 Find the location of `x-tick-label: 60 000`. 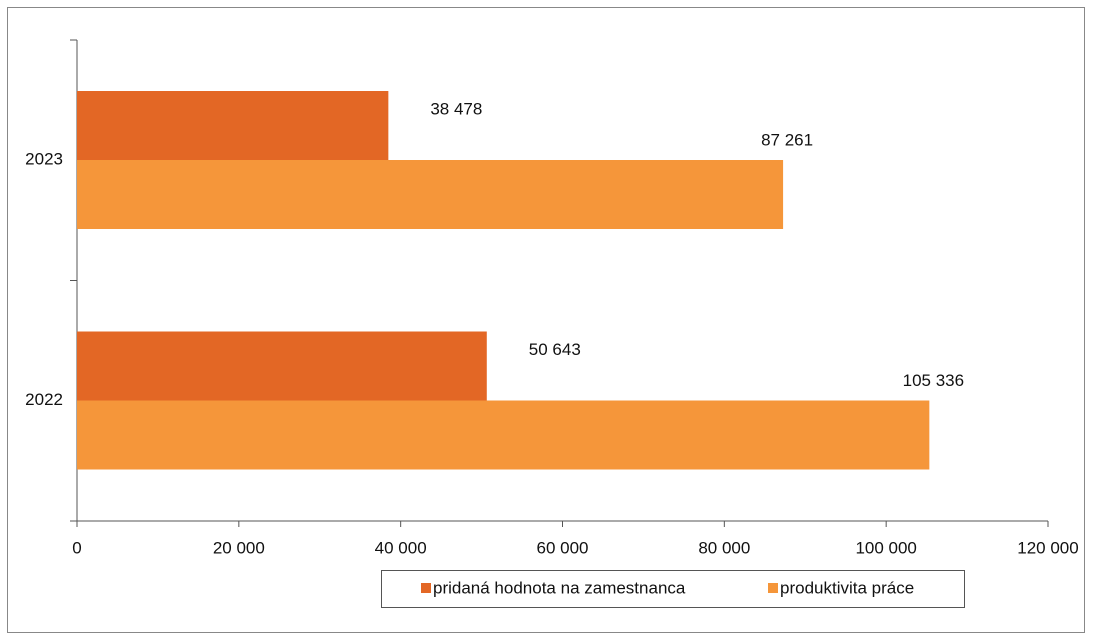

x-tick-label: 60 000 is located at coordinates (563, 547).